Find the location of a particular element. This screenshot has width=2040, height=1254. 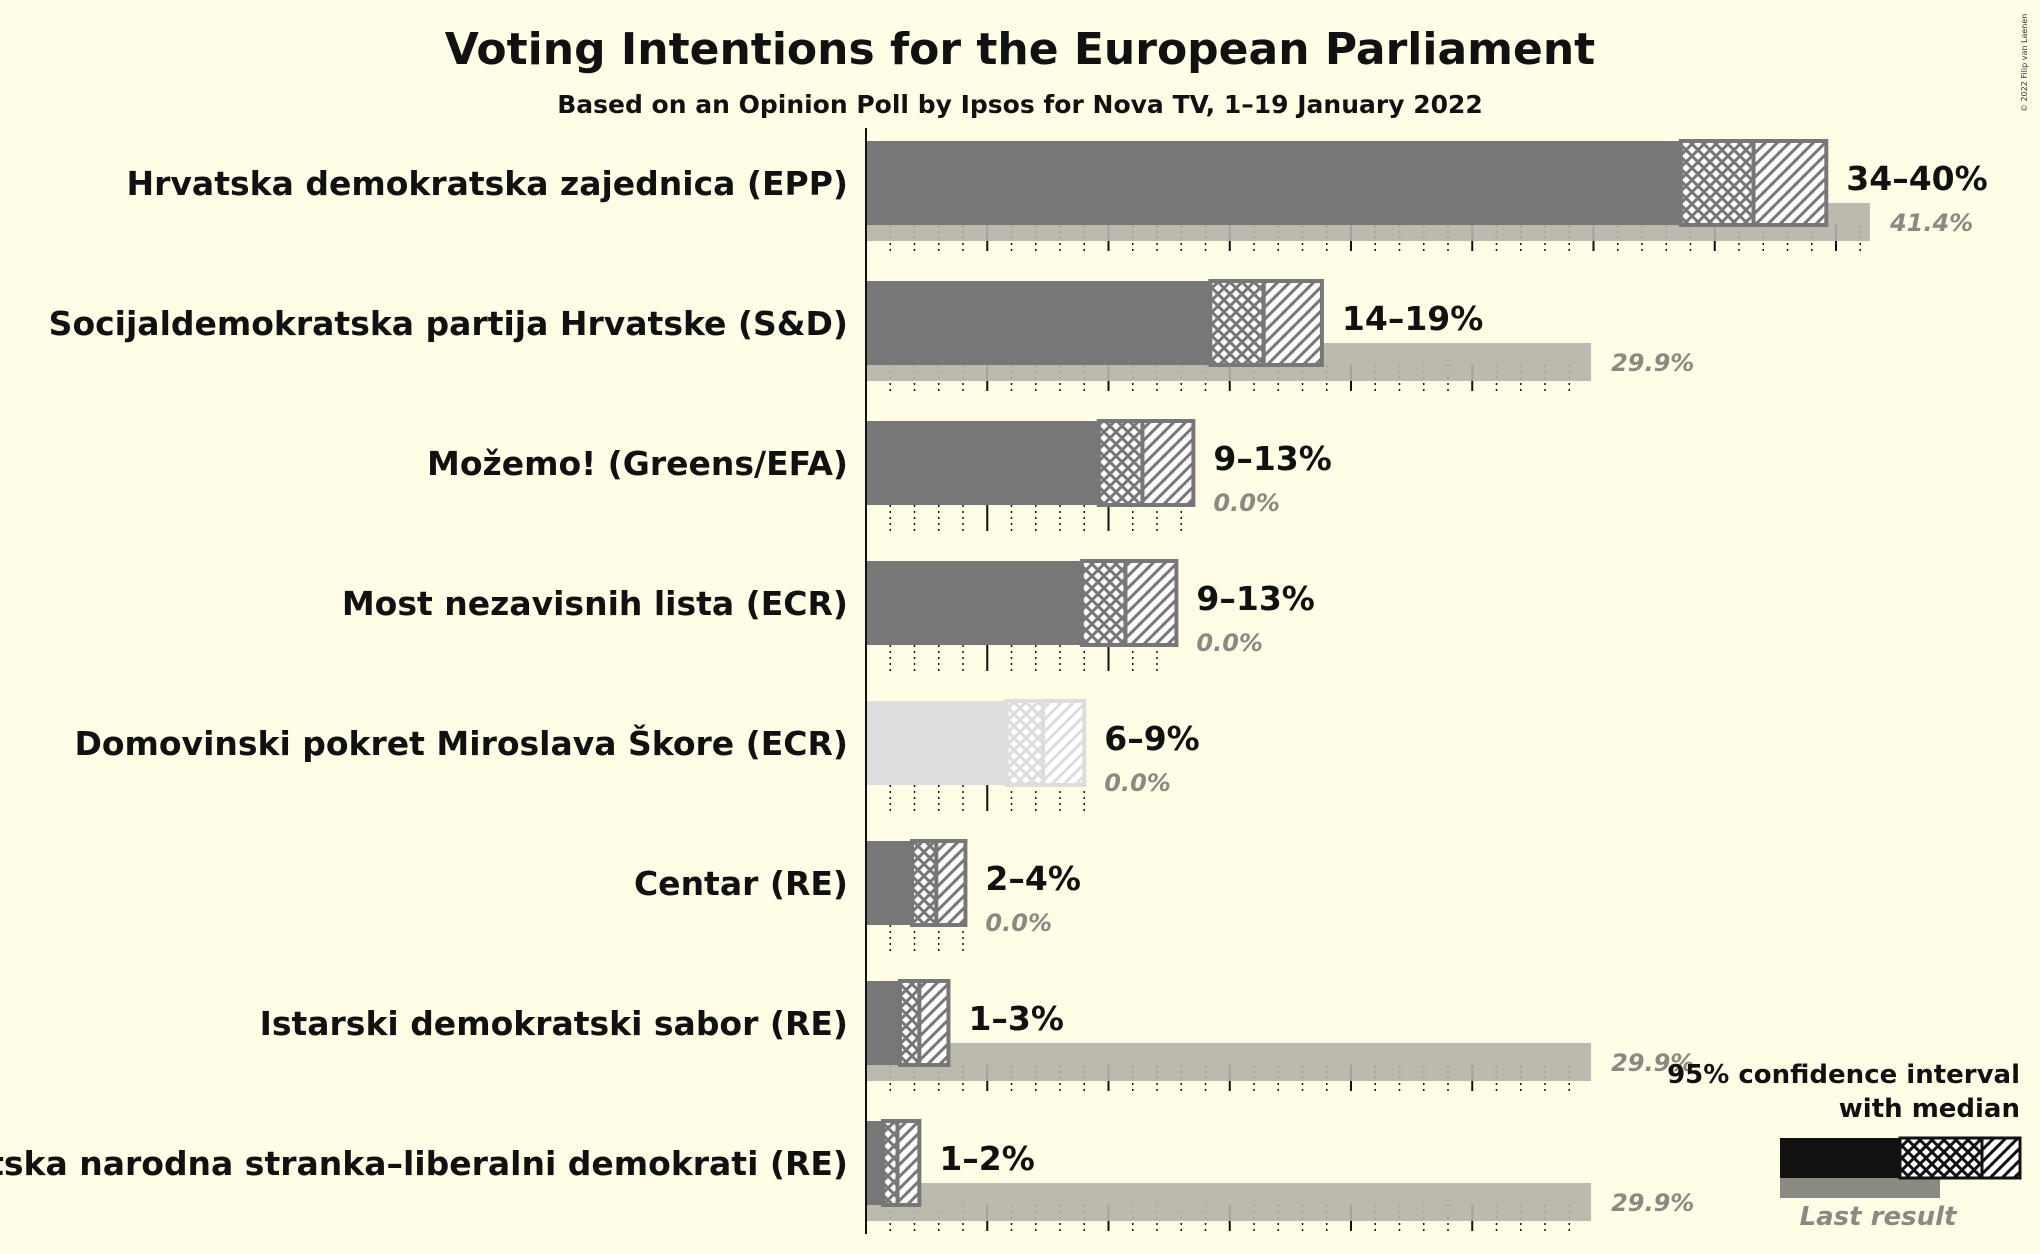

party-label: Most nezavisnih lista (ECR) is located at coordinates (595, 603).